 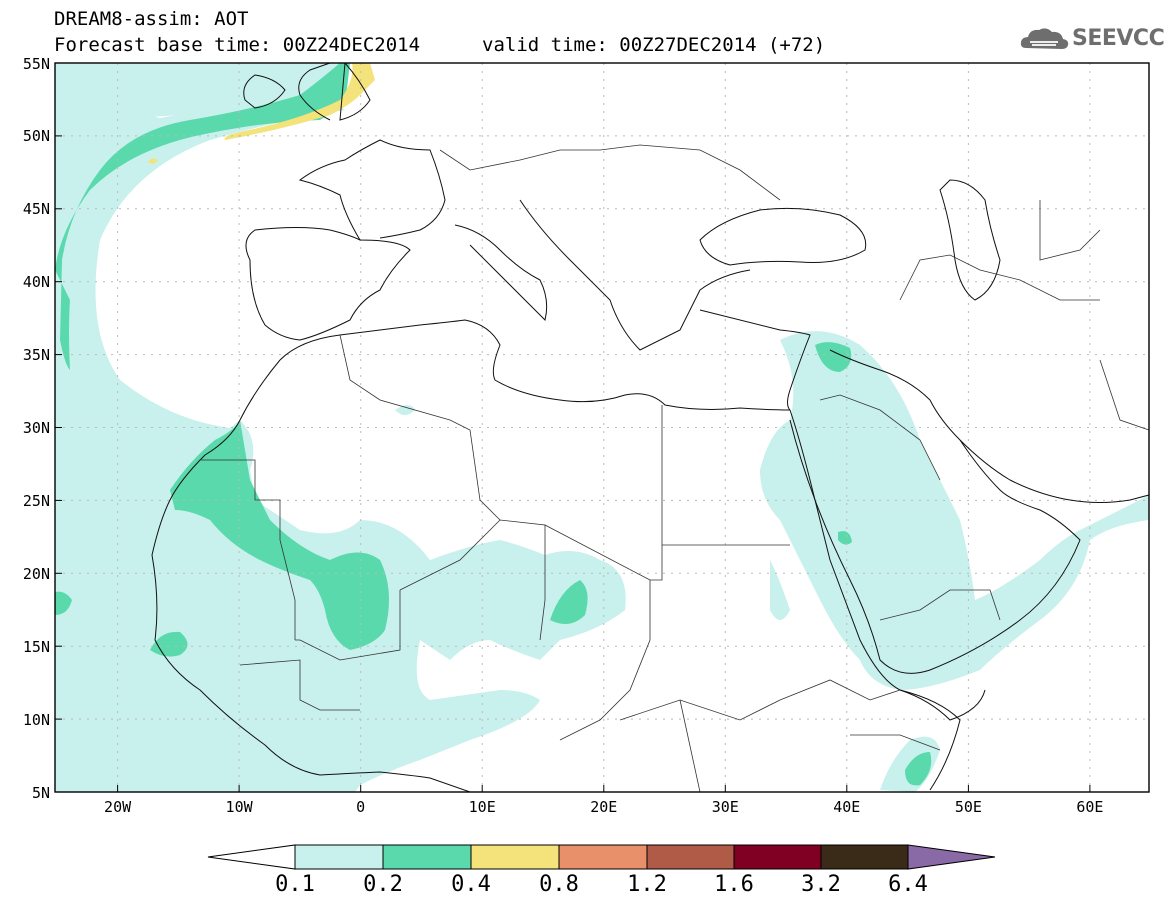 I want to click on colorbar-bin-3.2, so click(x=864, y=857).